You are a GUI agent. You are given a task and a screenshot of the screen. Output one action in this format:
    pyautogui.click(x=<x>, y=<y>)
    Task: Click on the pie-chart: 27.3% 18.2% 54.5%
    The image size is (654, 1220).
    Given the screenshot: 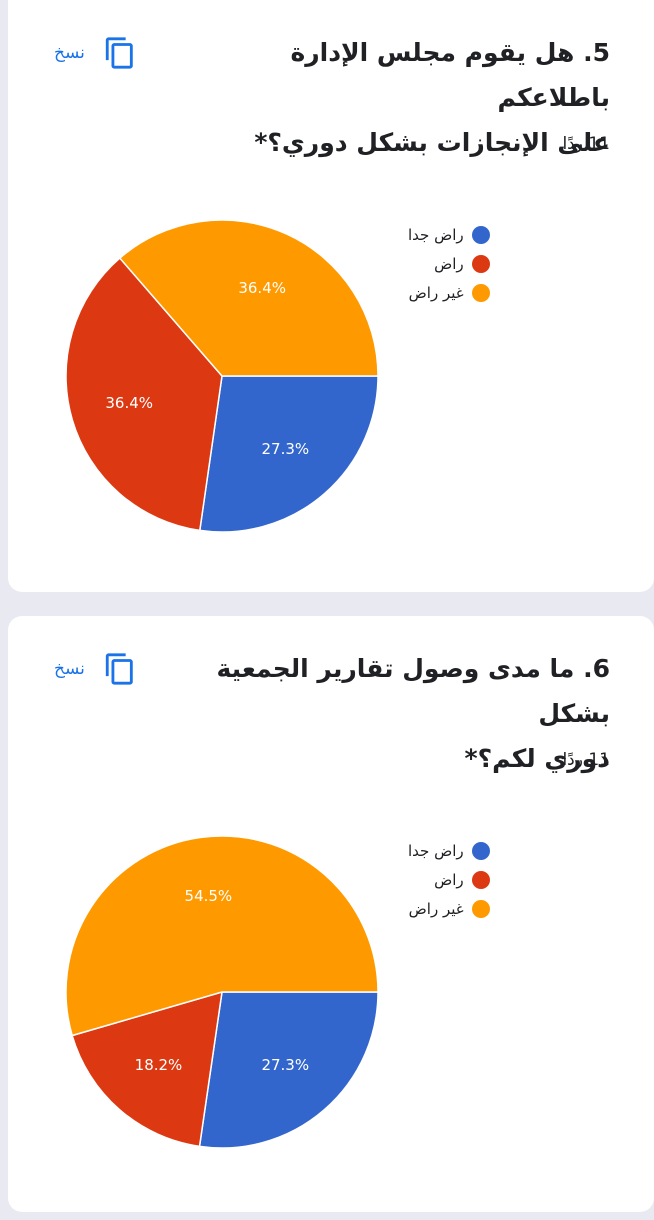 What is the action you would take?
    pyautogui.click(x=222, y=992)
    